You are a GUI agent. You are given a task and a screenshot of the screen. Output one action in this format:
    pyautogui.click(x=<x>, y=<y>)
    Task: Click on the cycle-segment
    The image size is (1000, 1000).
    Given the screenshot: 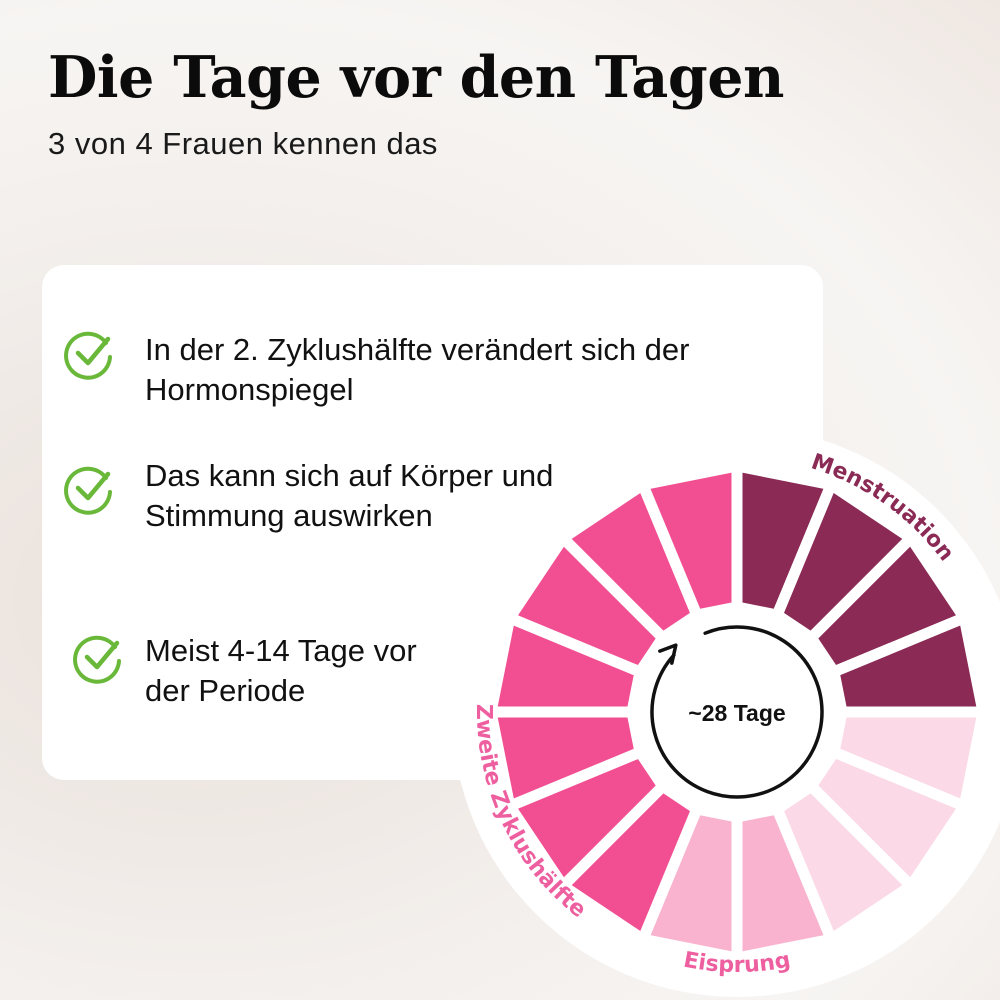 What is the action you would take?
    pyautogui.click(x=689, y=540)
    